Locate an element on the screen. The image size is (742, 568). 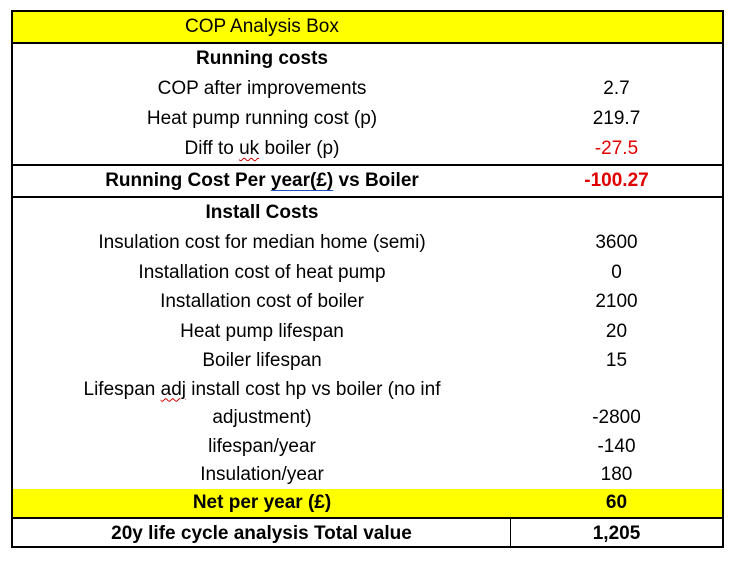
row-label: COP after improvements is located at coordinates (262, 88).